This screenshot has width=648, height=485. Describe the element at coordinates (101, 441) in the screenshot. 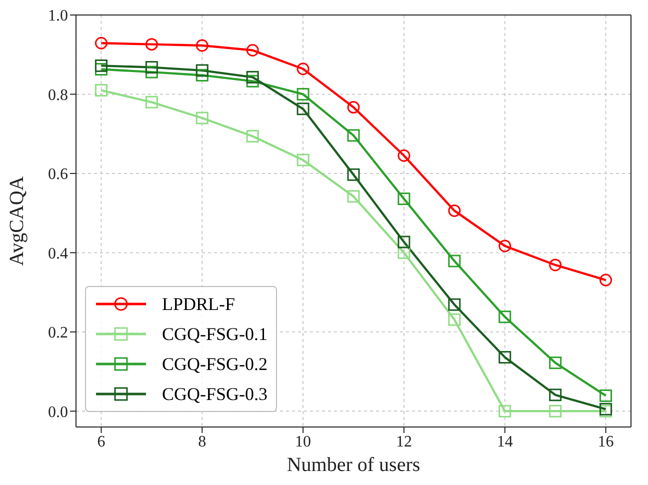

I see `x-tick-label: 6` at that location.